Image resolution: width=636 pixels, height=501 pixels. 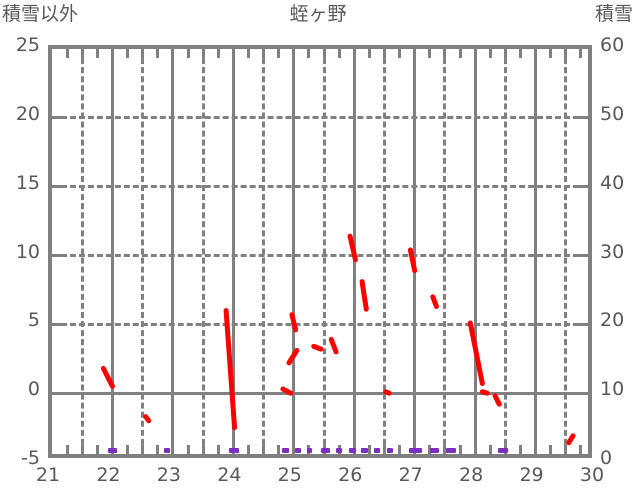 I want to click on y-axis-right-tick-label: 30, so click(x=612, y=251).